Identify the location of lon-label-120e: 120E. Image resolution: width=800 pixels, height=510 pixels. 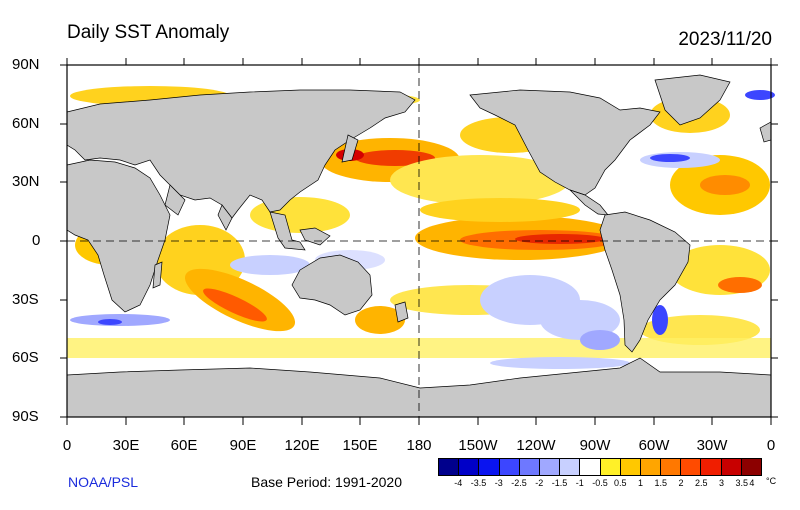
(302, 445).